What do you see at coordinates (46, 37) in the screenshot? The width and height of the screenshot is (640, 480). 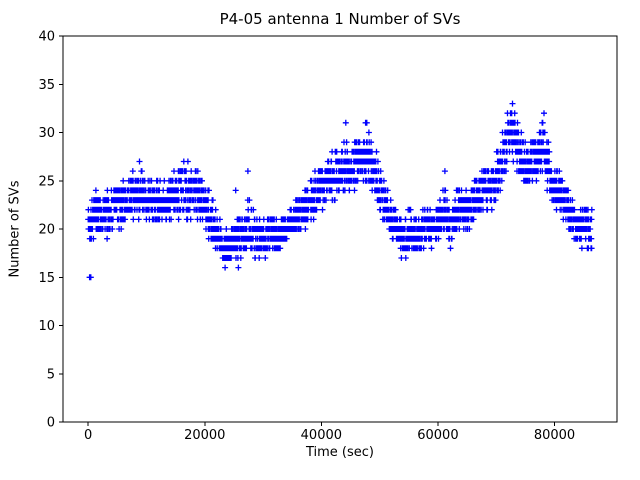 I see `y-tick-label: 40` at bounding box center [46, 37].